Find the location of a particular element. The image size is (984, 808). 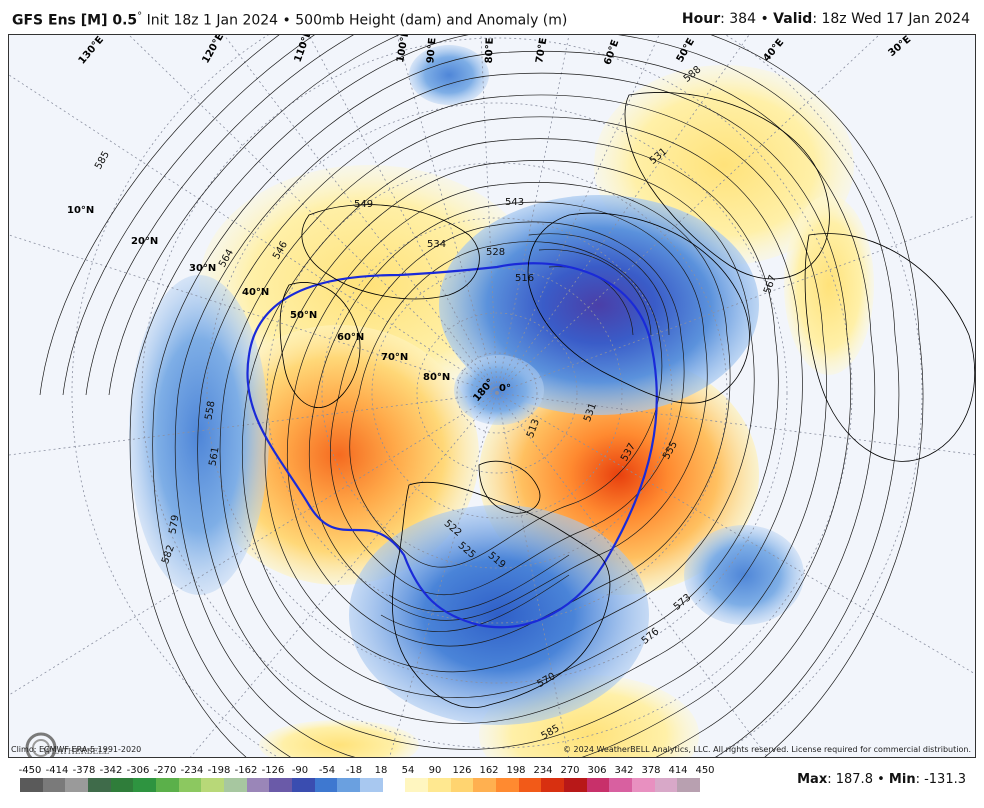

max-value: : 187.8 is located at coordinates (850, 779).